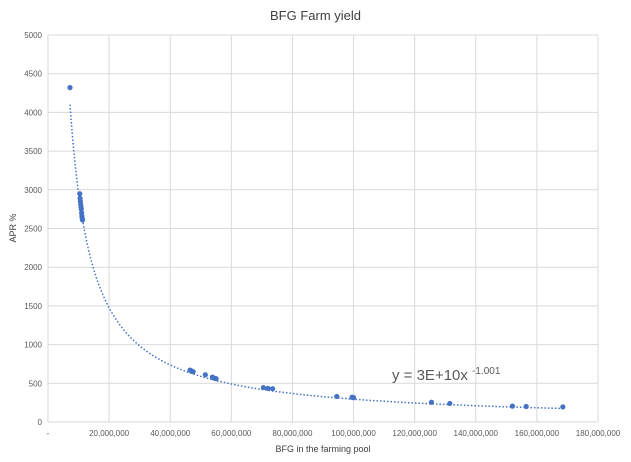 This screenshot has width=631, height=462. Describe the element at coordinates (323, 449) in the screenshot. I see `x-axis-label: BFG in the farming pool` at that location.